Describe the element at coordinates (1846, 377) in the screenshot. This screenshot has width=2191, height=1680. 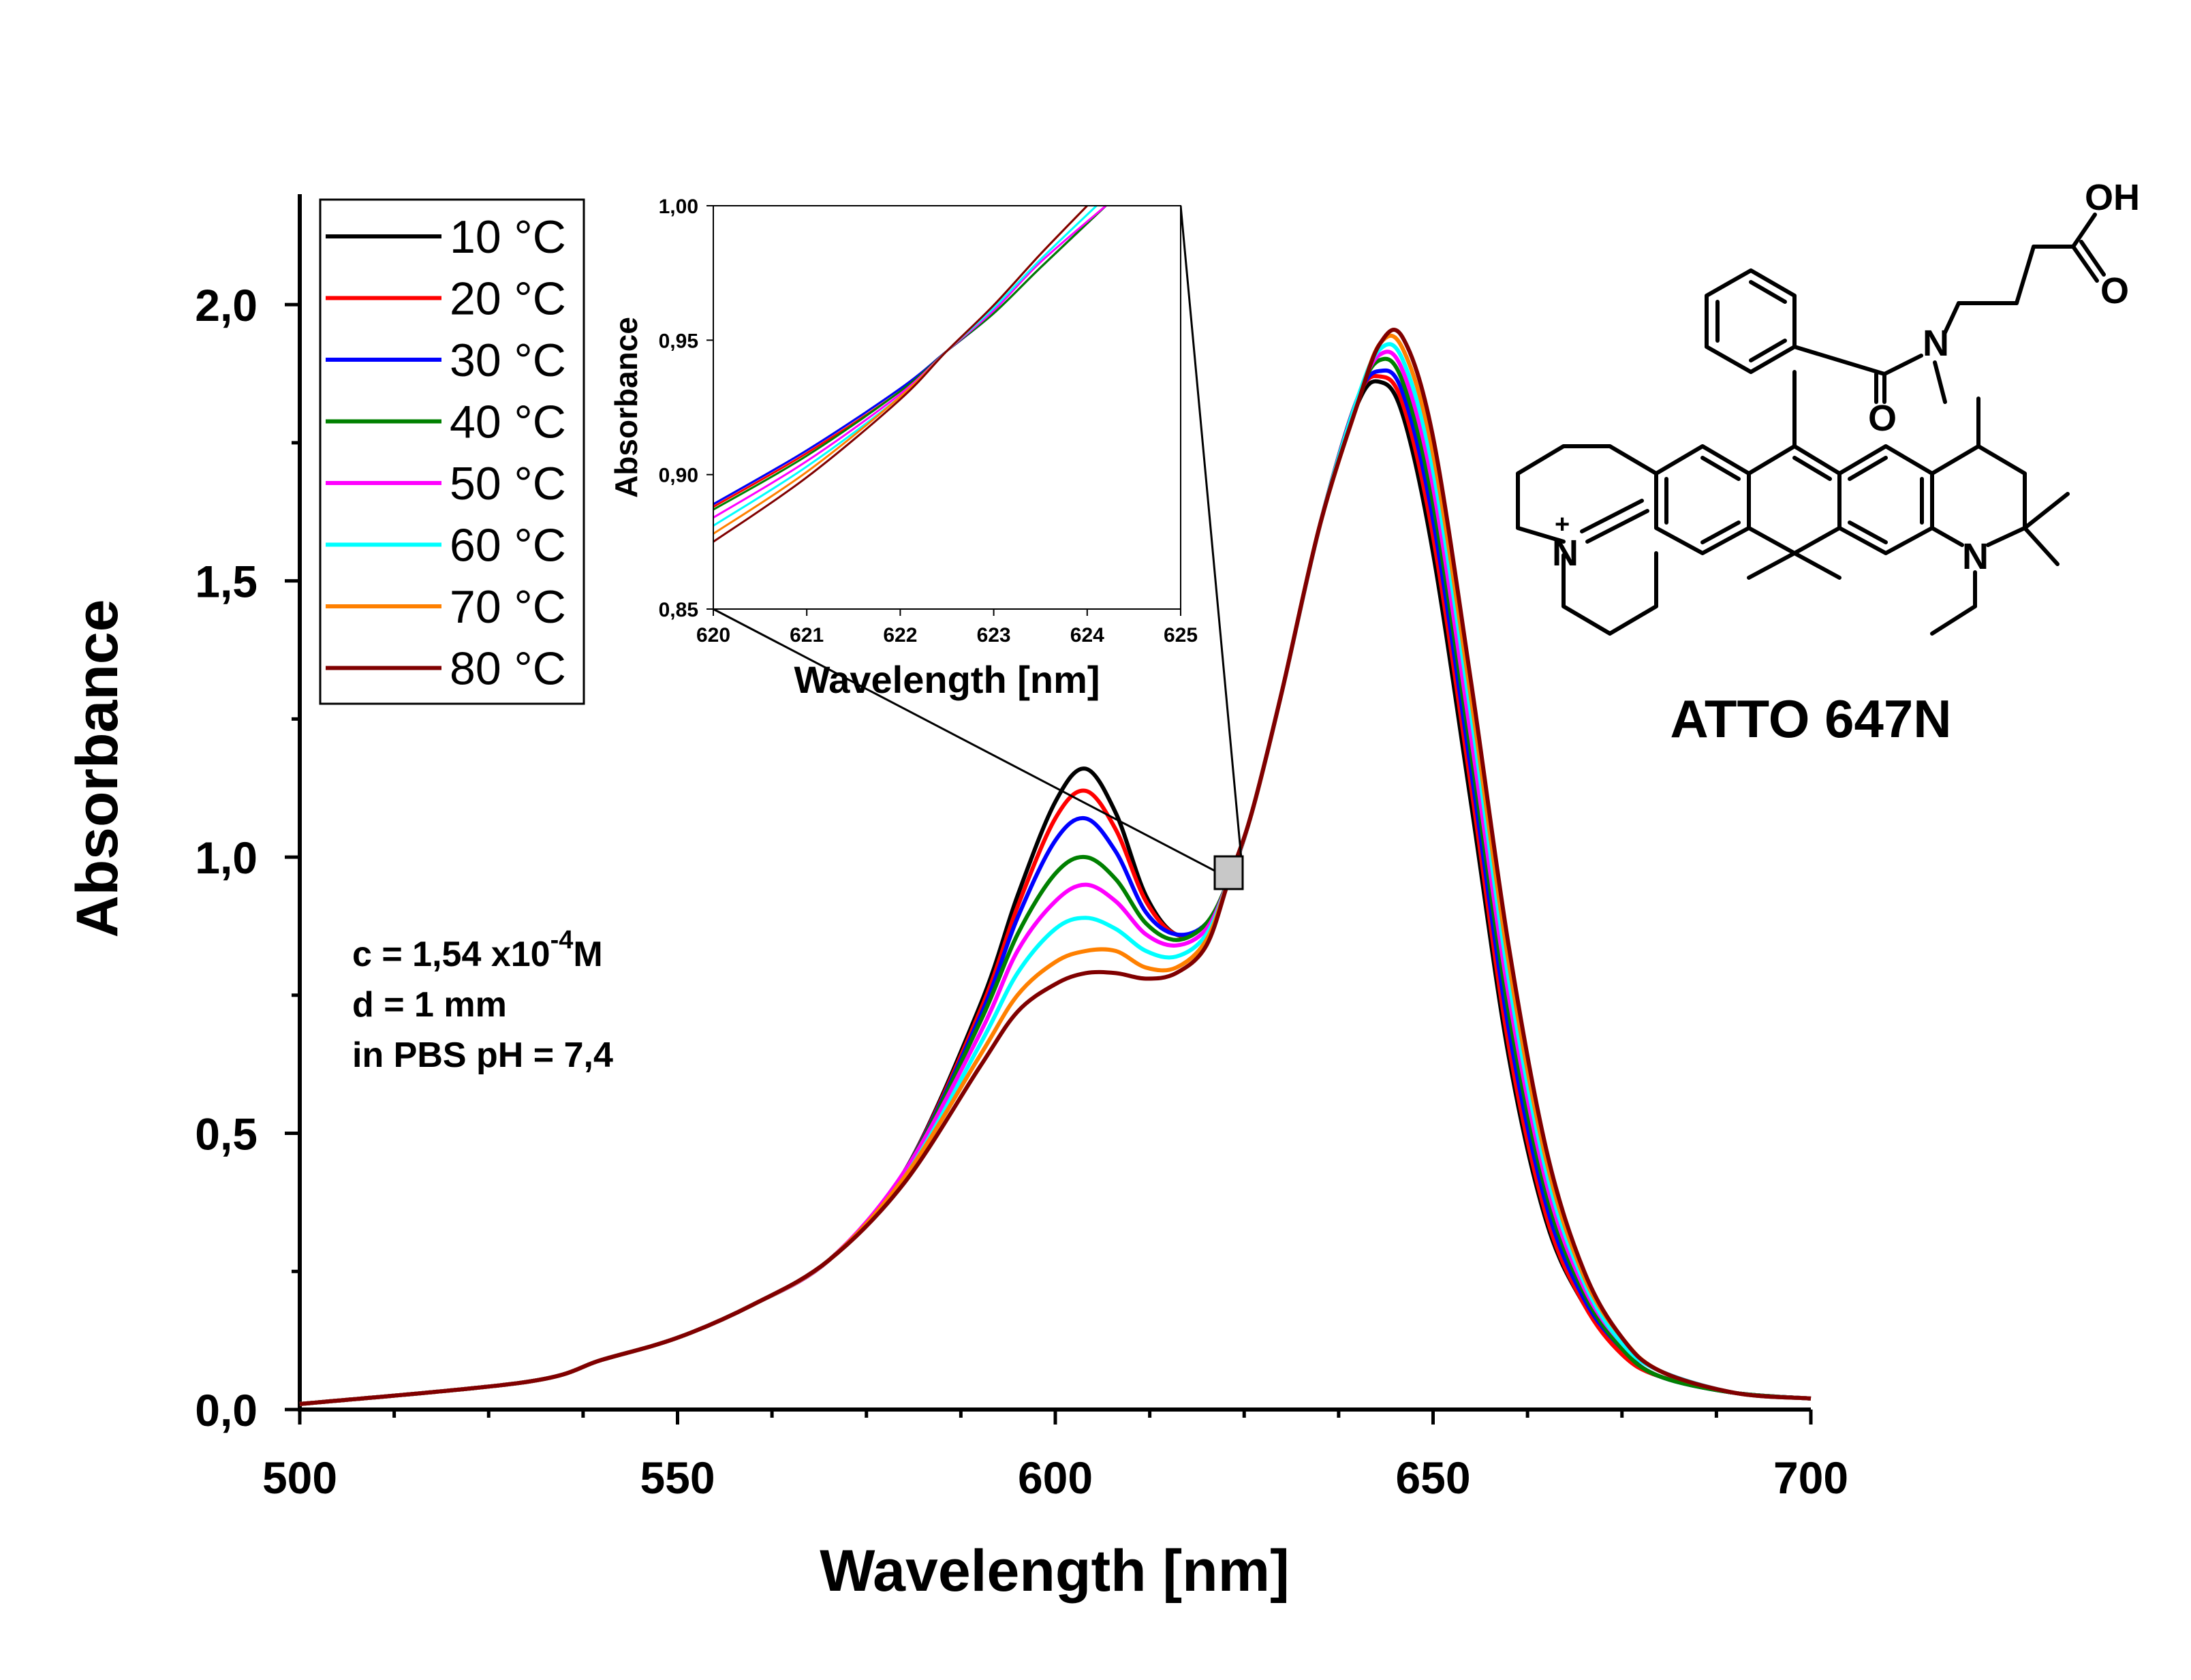
I see `structure-atom-labels: OH O N O N + N` at that location.